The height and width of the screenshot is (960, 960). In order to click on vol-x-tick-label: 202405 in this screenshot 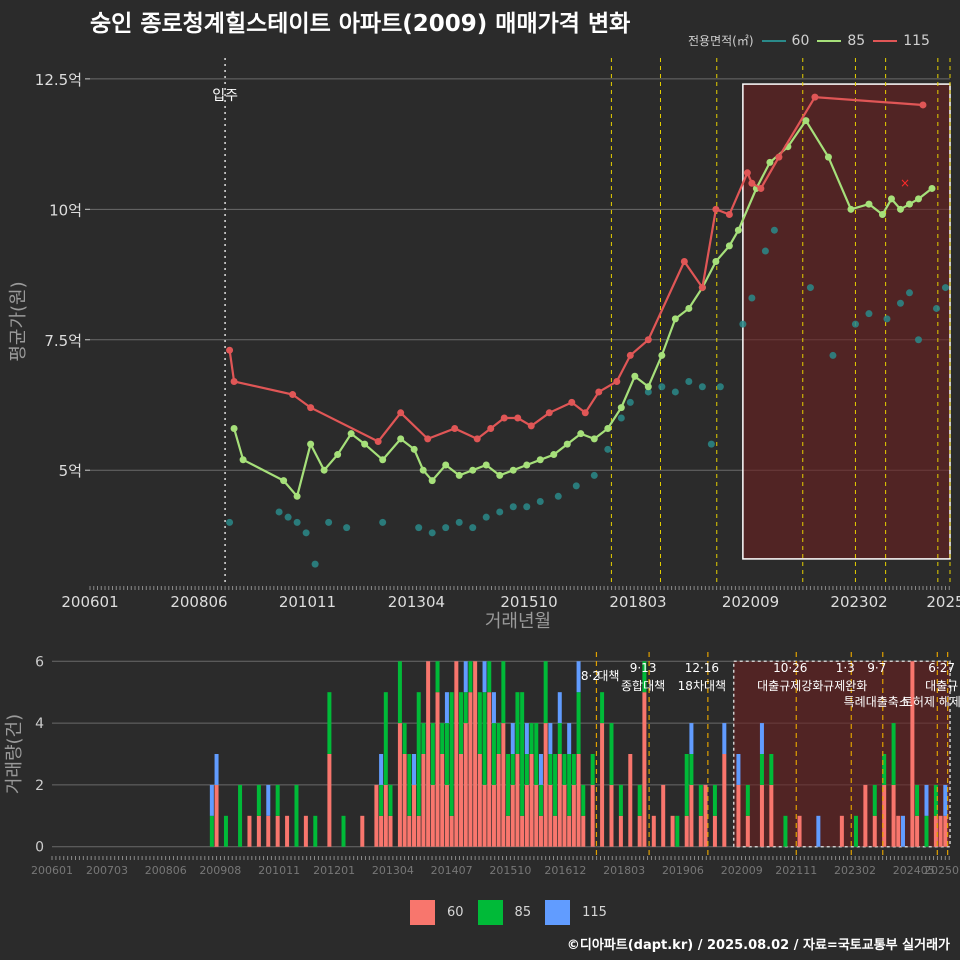, I will do `click(914, 870)`.